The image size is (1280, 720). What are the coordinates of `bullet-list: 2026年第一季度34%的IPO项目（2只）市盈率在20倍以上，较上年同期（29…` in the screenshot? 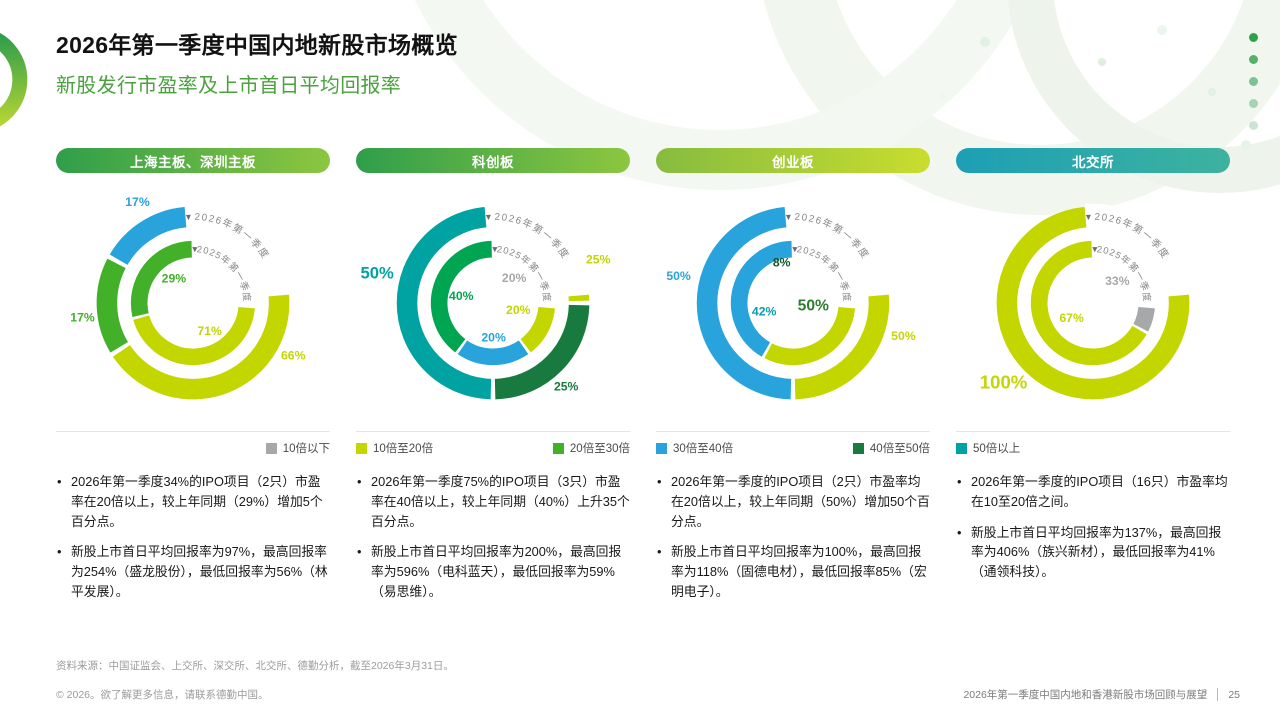 It's located at (193, 537).